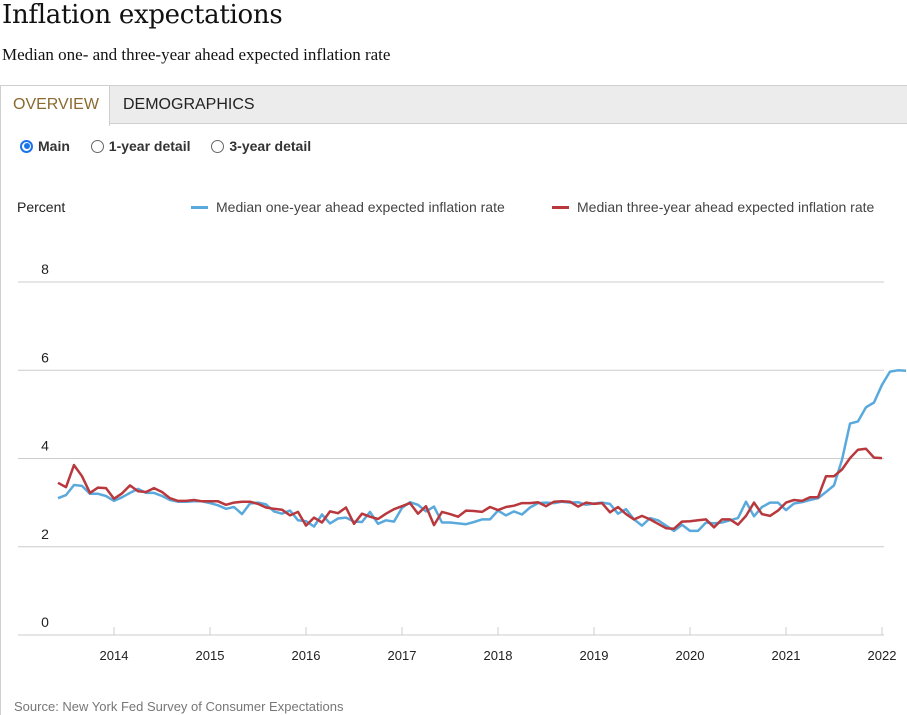  Describe the element at coordinates (690, 655) in the screenshot. I see `x-tick-label: 2020` at that location.